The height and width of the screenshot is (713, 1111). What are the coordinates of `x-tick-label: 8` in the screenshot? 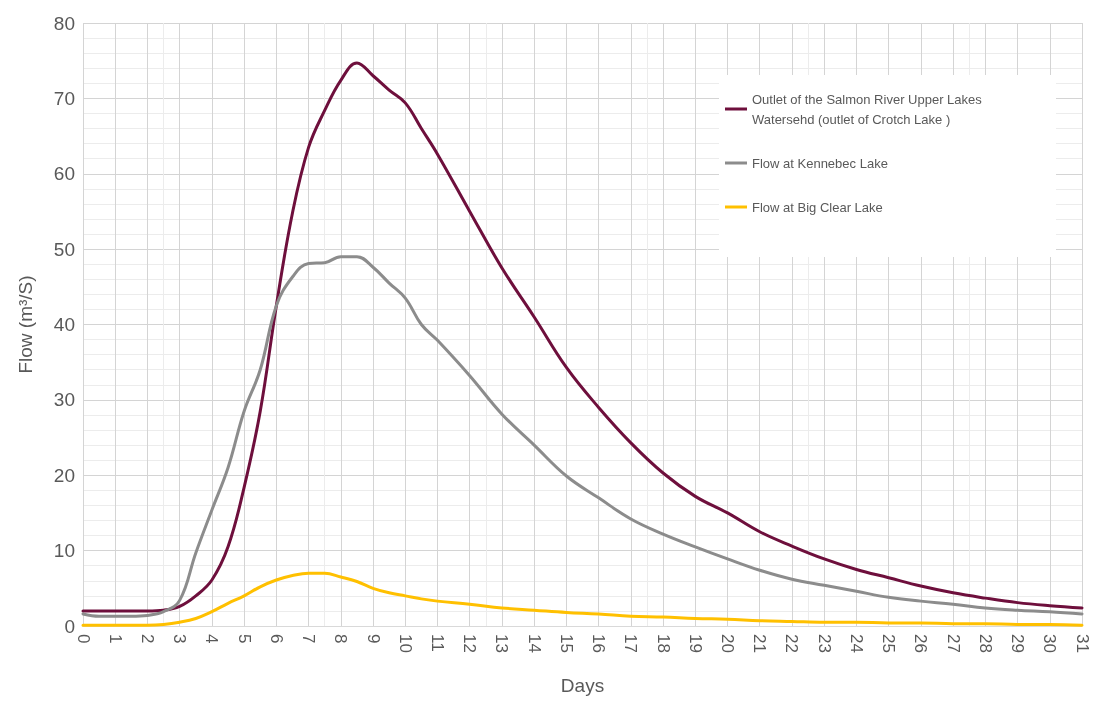 It's located at (341, 639).